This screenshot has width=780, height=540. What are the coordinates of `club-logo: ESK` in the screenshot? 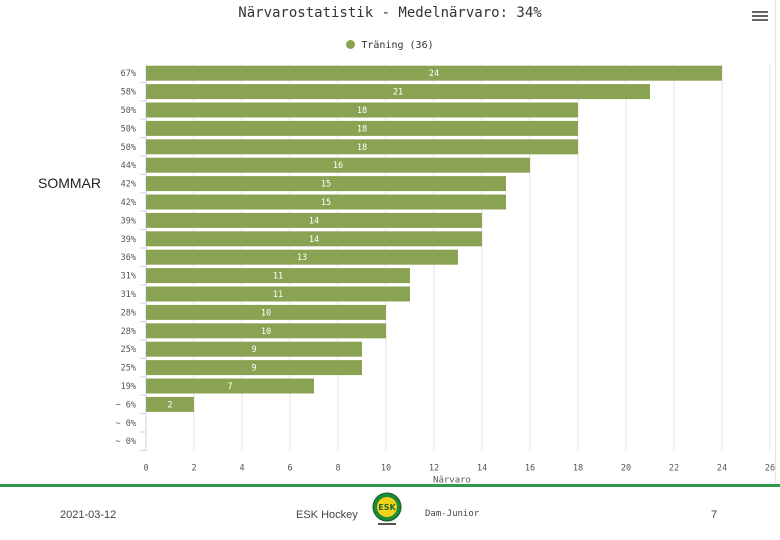 It's located at (387, 508).